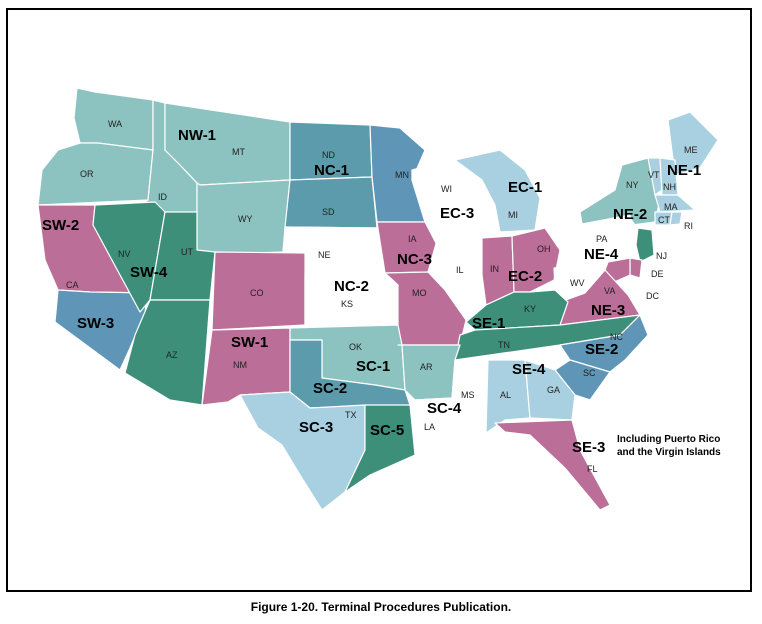 This screenshot has height=624, width=762. I want to click on state-label: LA, so click(429, 427).